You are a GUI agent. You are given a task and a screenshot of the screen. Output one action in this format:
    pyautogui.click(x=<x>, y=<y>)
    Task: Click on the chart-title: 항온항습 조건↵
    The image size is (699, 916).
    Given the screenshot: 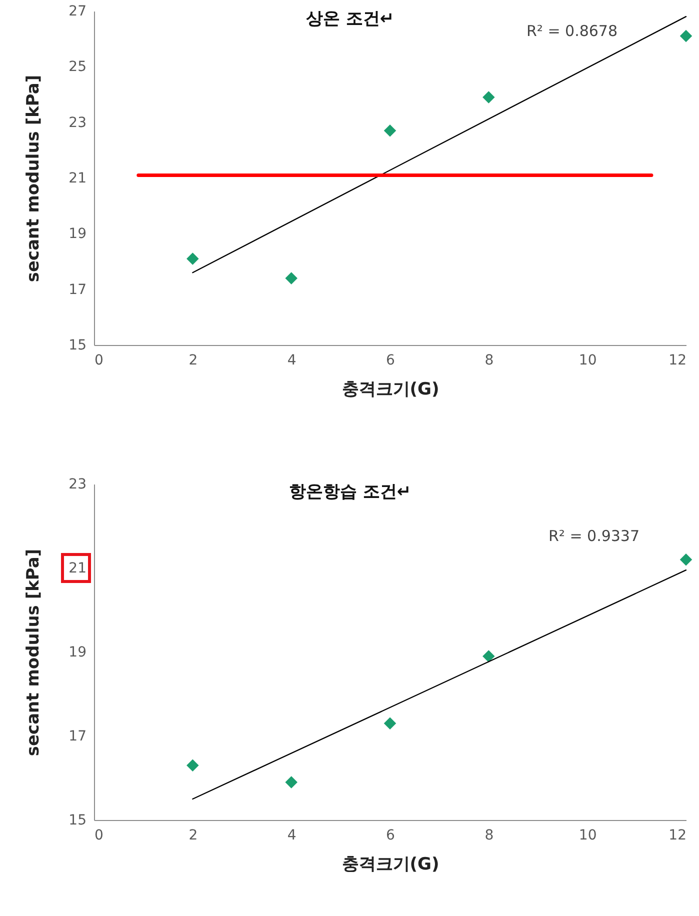 What is the action you would take?
    pyautogui.click(x=350, y=492)
    